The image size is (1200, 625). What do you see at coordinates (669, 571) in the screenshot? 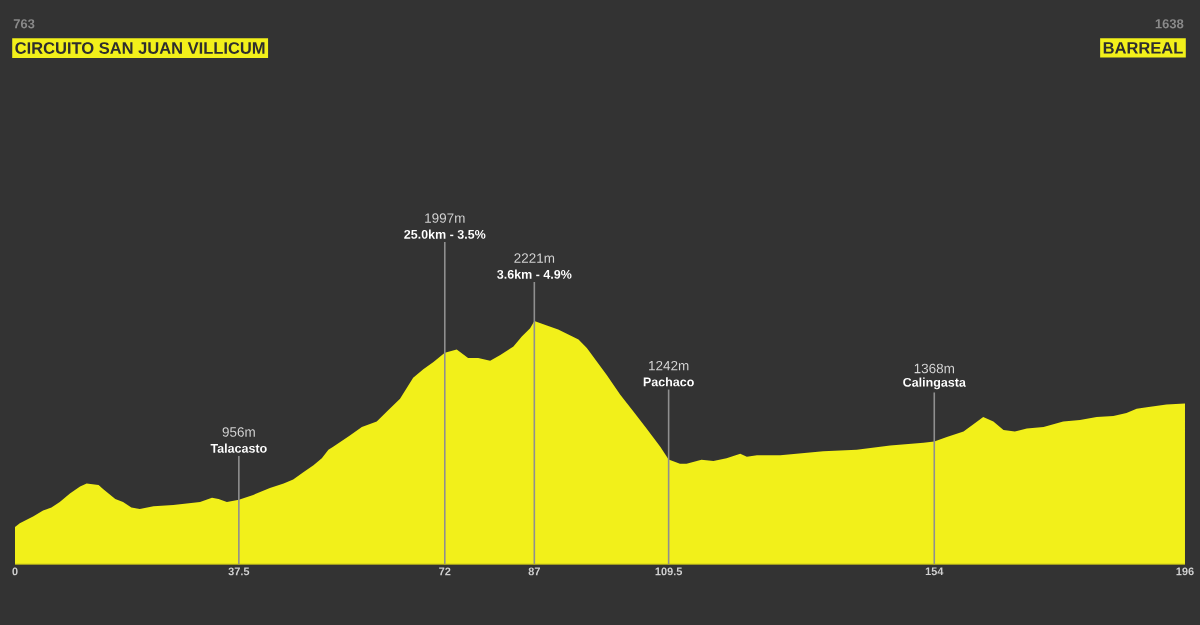
I see `x-tick-label: 109.5` at bounding box center [669, 571].